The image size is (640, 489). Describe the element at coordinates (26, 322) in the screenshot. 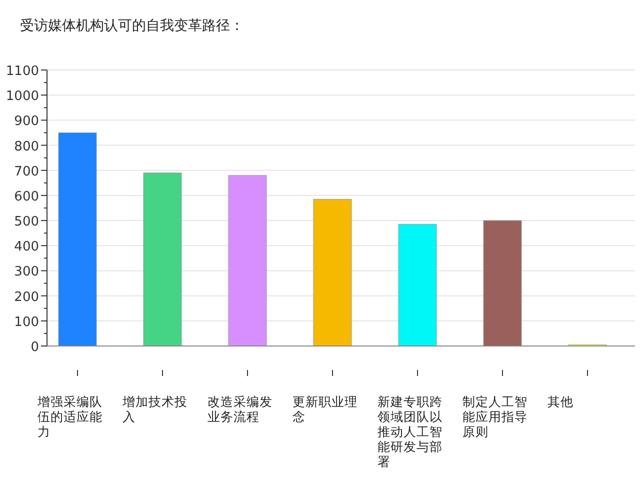

I see `y-tick-label: 100` at that location.